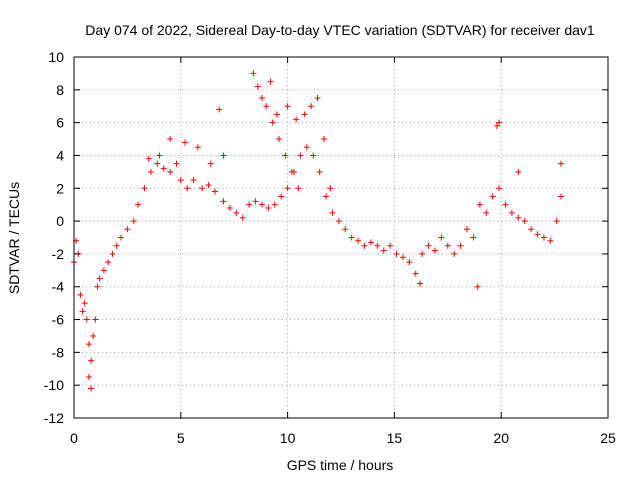 The width and height of the screenshot is (640, 480). Describe the element at coordinates (501, 438) in the screenshot. I see `x-tick-label: 20` at that location.